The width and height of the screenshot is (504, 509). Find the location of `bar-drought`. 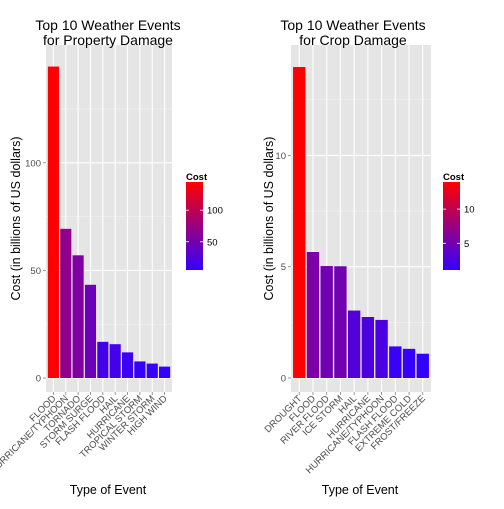

bar-drought is located at coordinates (299, 222).